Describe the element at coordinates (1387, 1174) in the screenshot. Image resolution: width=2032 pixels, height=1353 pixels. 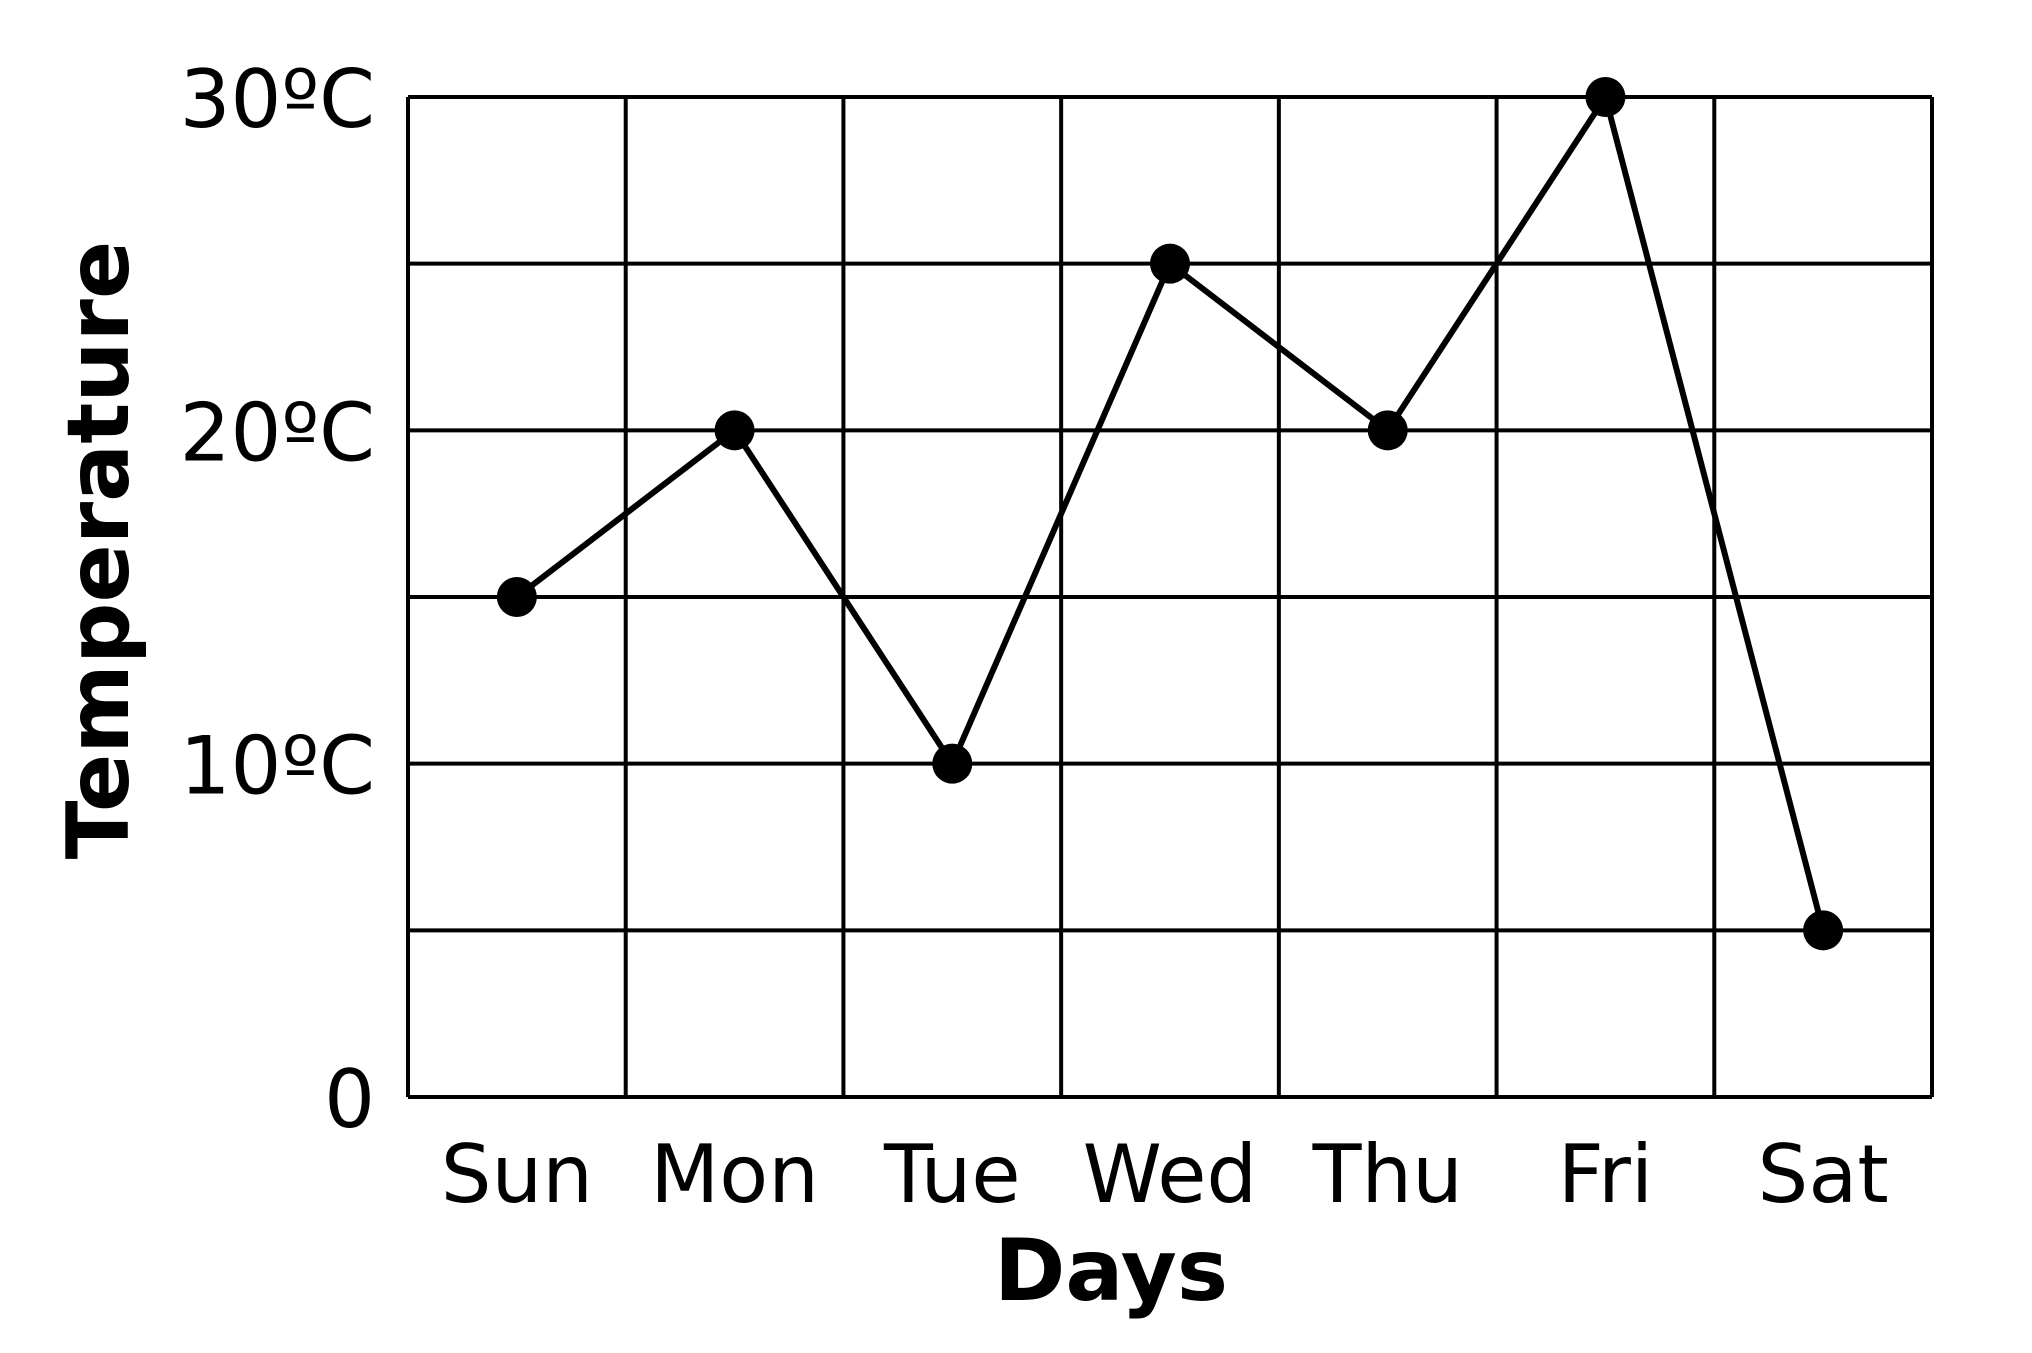
I see `x-tick-label: Thu` at that location.